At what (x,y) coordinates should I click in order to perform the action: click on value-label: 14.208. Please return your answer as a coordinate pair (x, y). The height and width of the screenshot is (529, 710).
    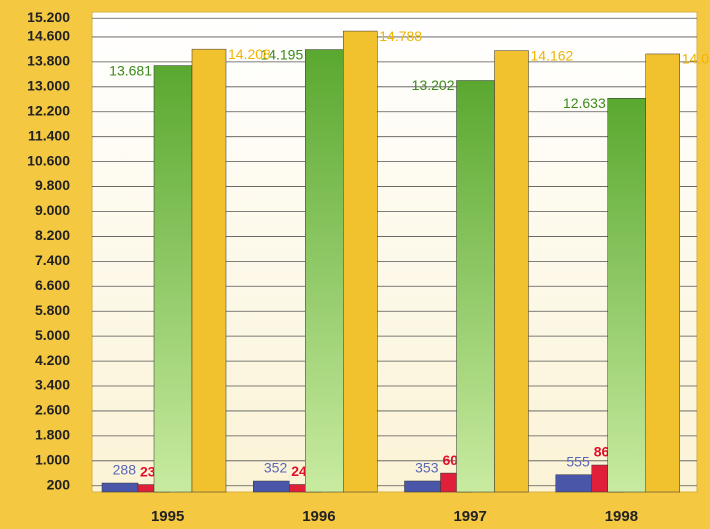
    Looking at the image, I should click on (249, 54).